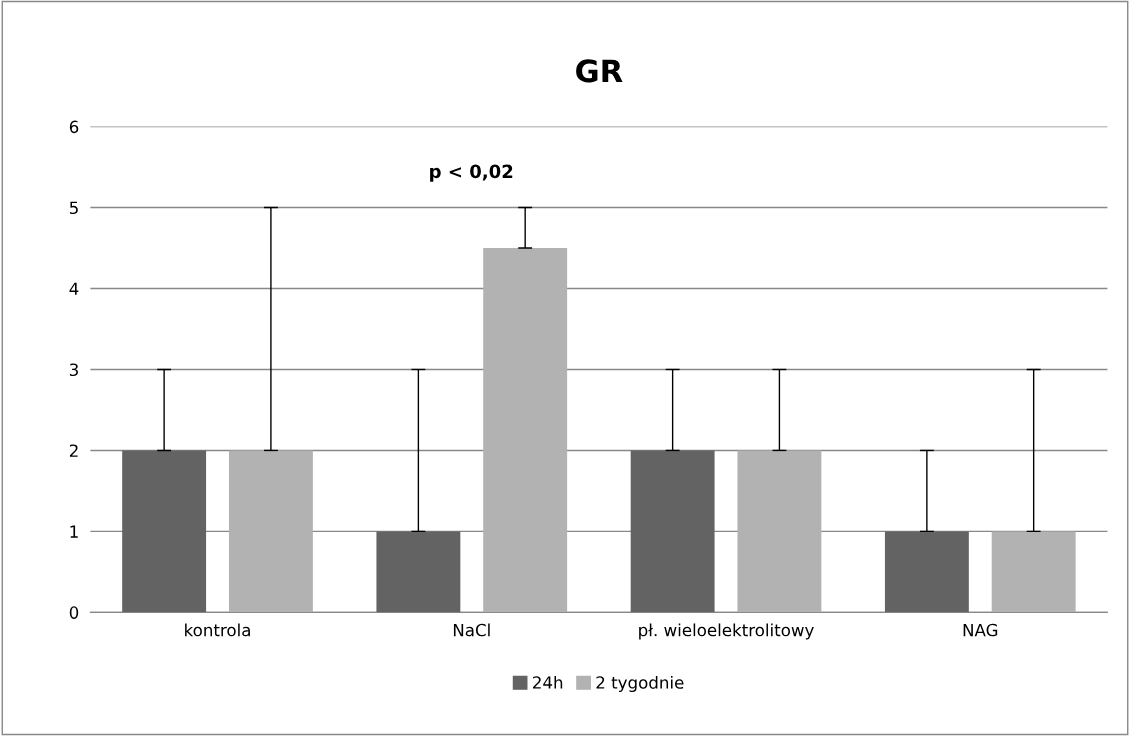  Describe the element at coordinates (640, 684) in the screenshot. I see `legend-label: 2 tygodnie` at that location.